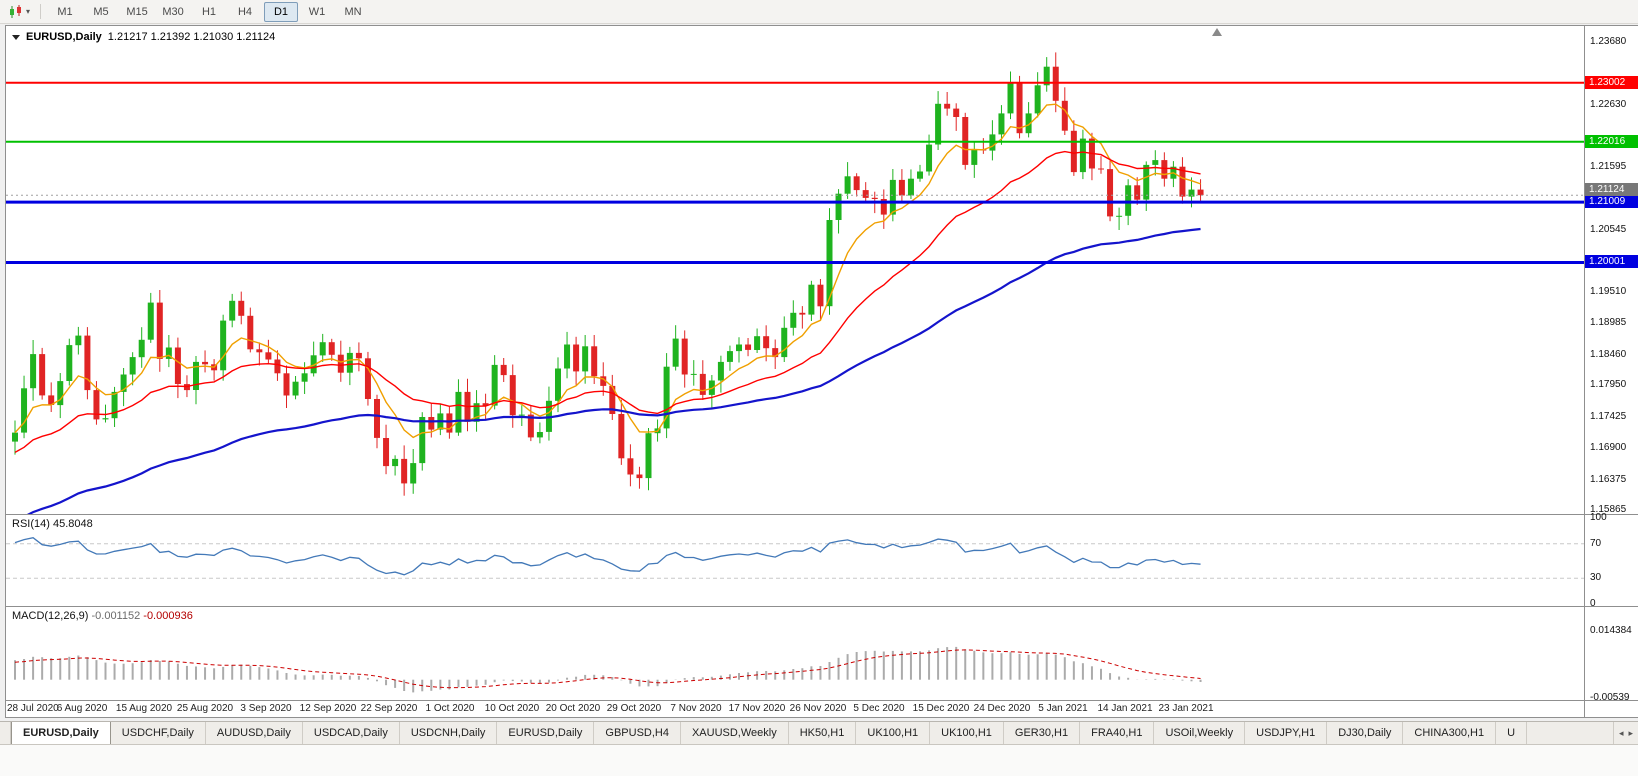  I want to click on timeframe-button-W1: W1, so click(317, 11).